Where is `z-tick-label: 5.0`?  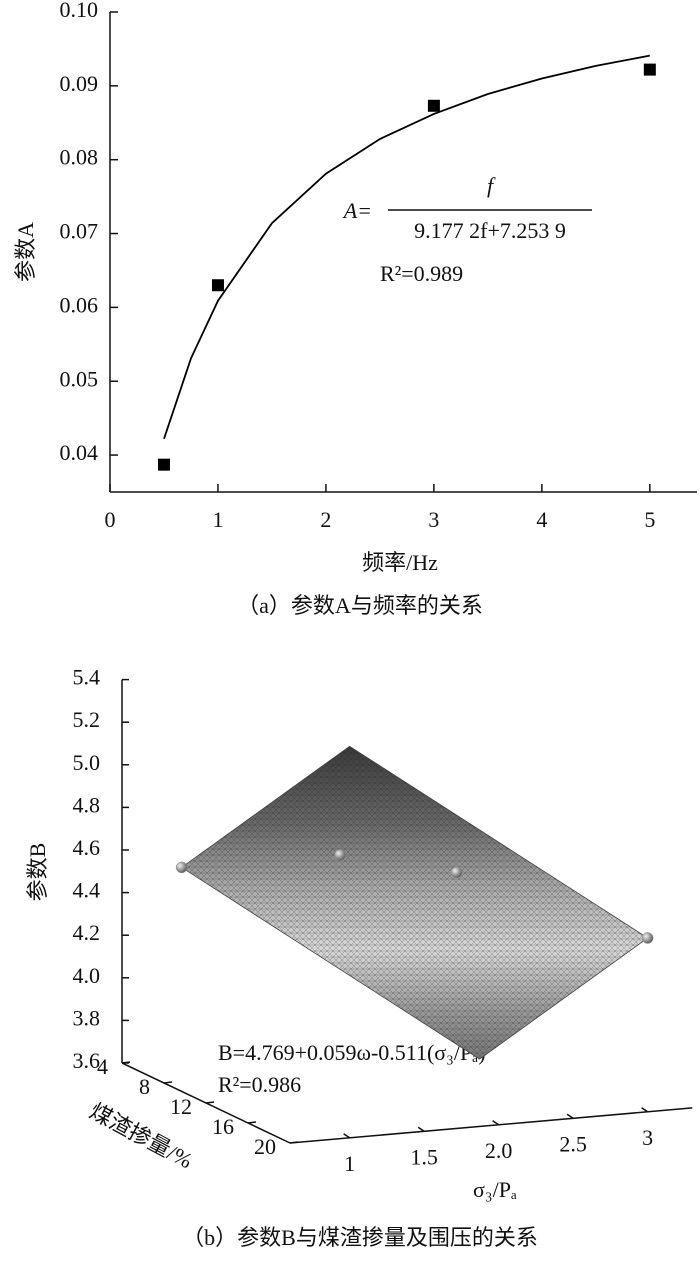
z-tick-label: 5.0 is located at coordinates (87, 762).